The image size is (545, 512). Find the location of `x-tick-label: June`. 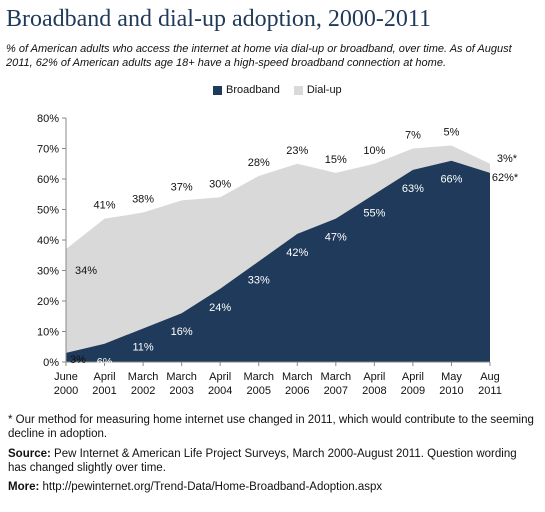

x-tick-label: June is located at coordinates (66, 377).